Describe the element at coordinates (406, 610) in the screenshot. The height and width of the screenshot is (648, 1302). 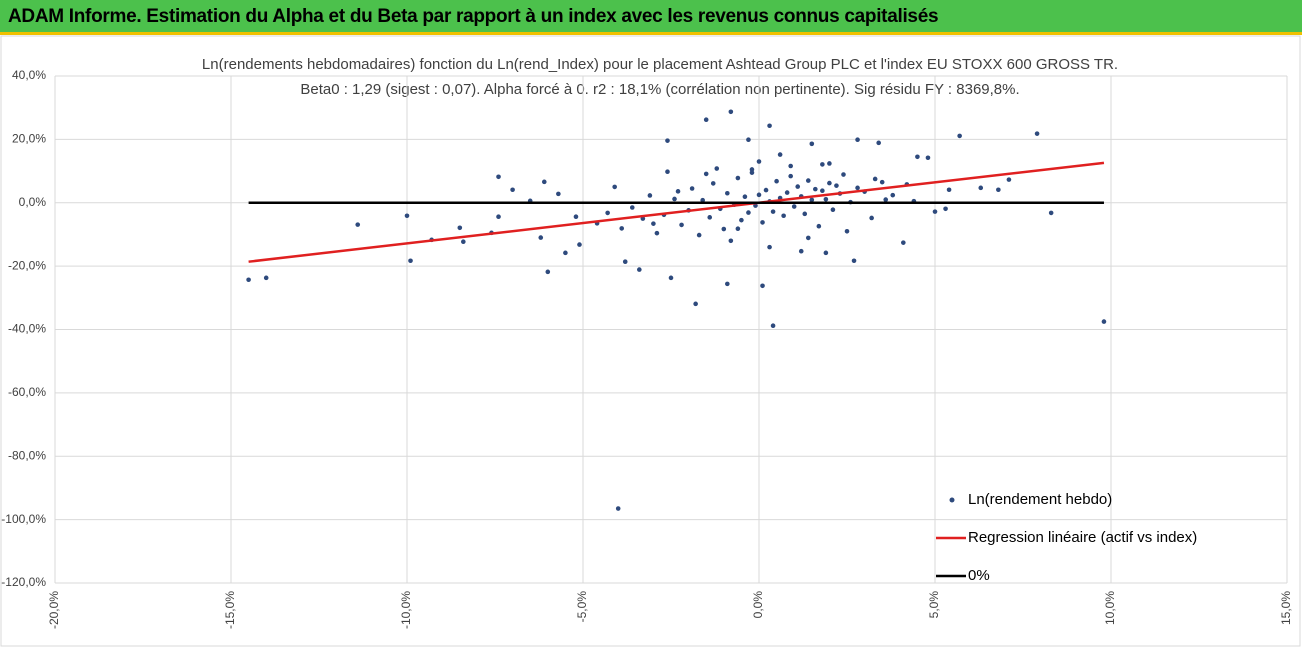
I see `x-tick-label: -10,0%` at that location.